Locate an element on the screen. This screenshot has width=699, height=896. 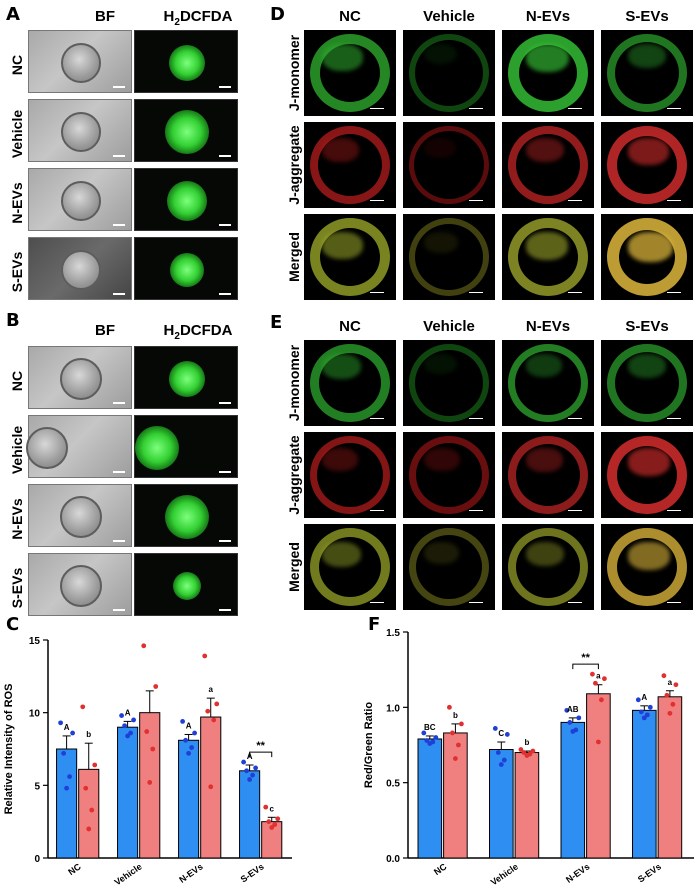
panel-d-image-j-aggregate-vehicle is located at coordinates (449, 165).